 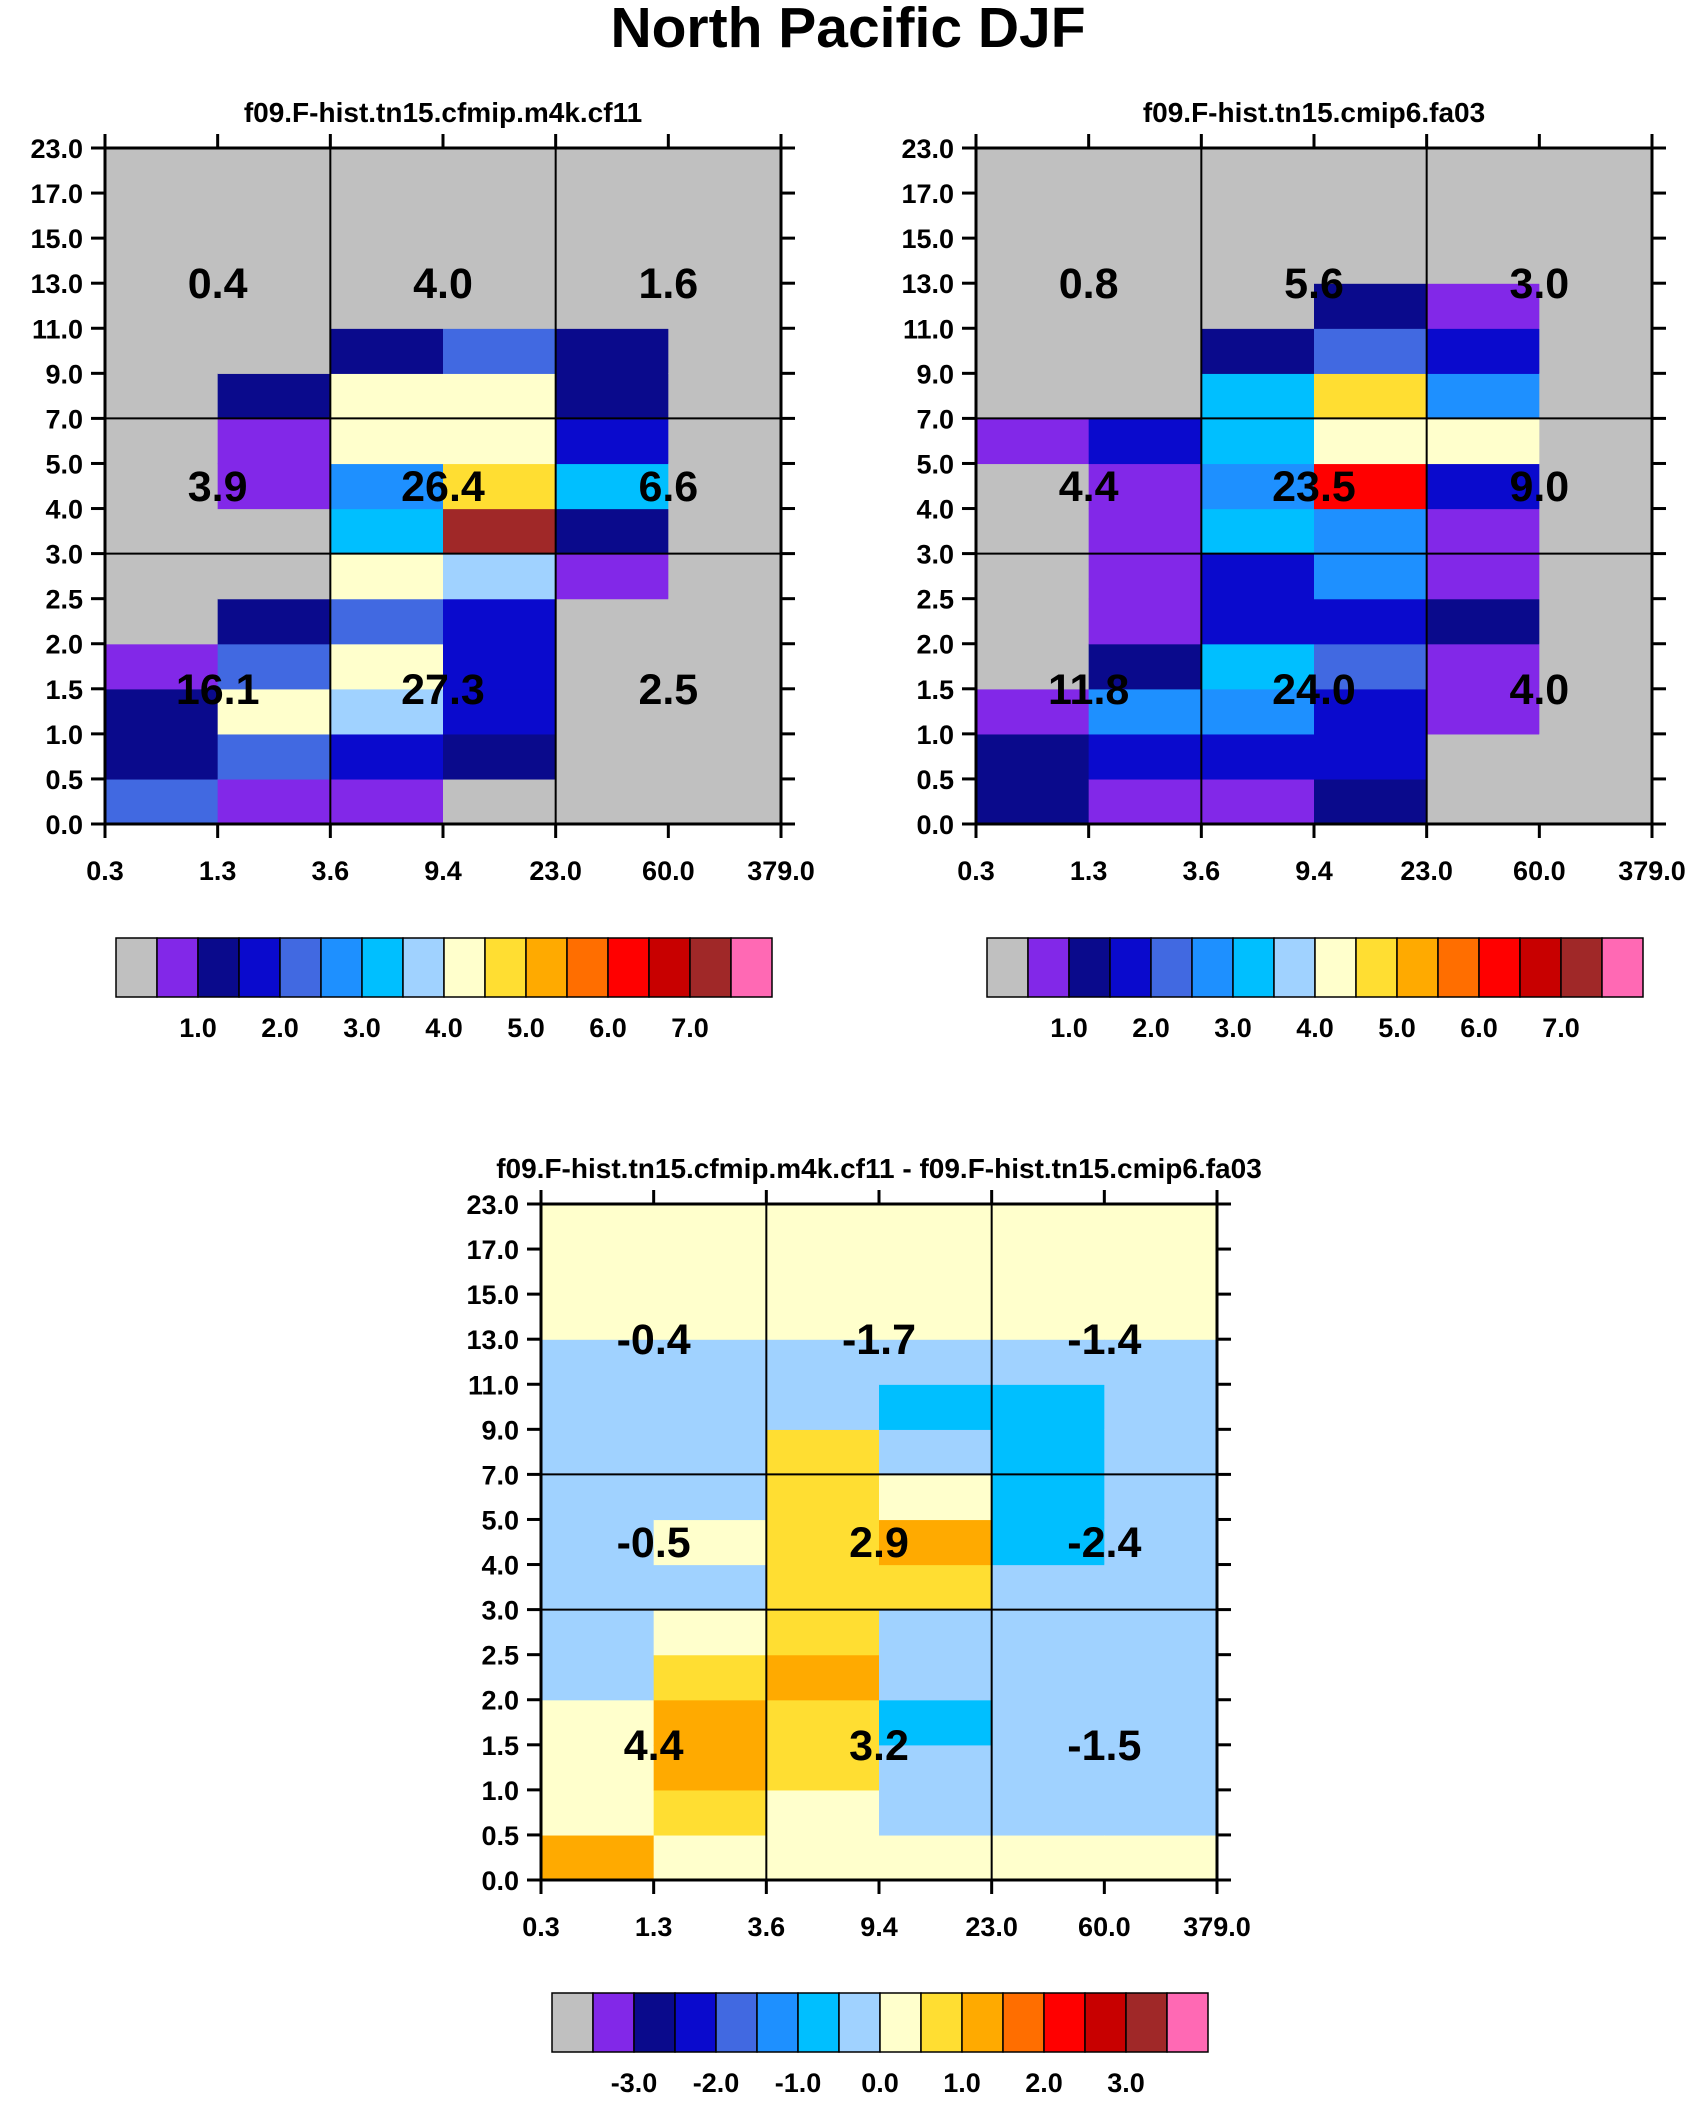 I want to click on colorbar-label: 4.0, so click(x=444, y=1028).